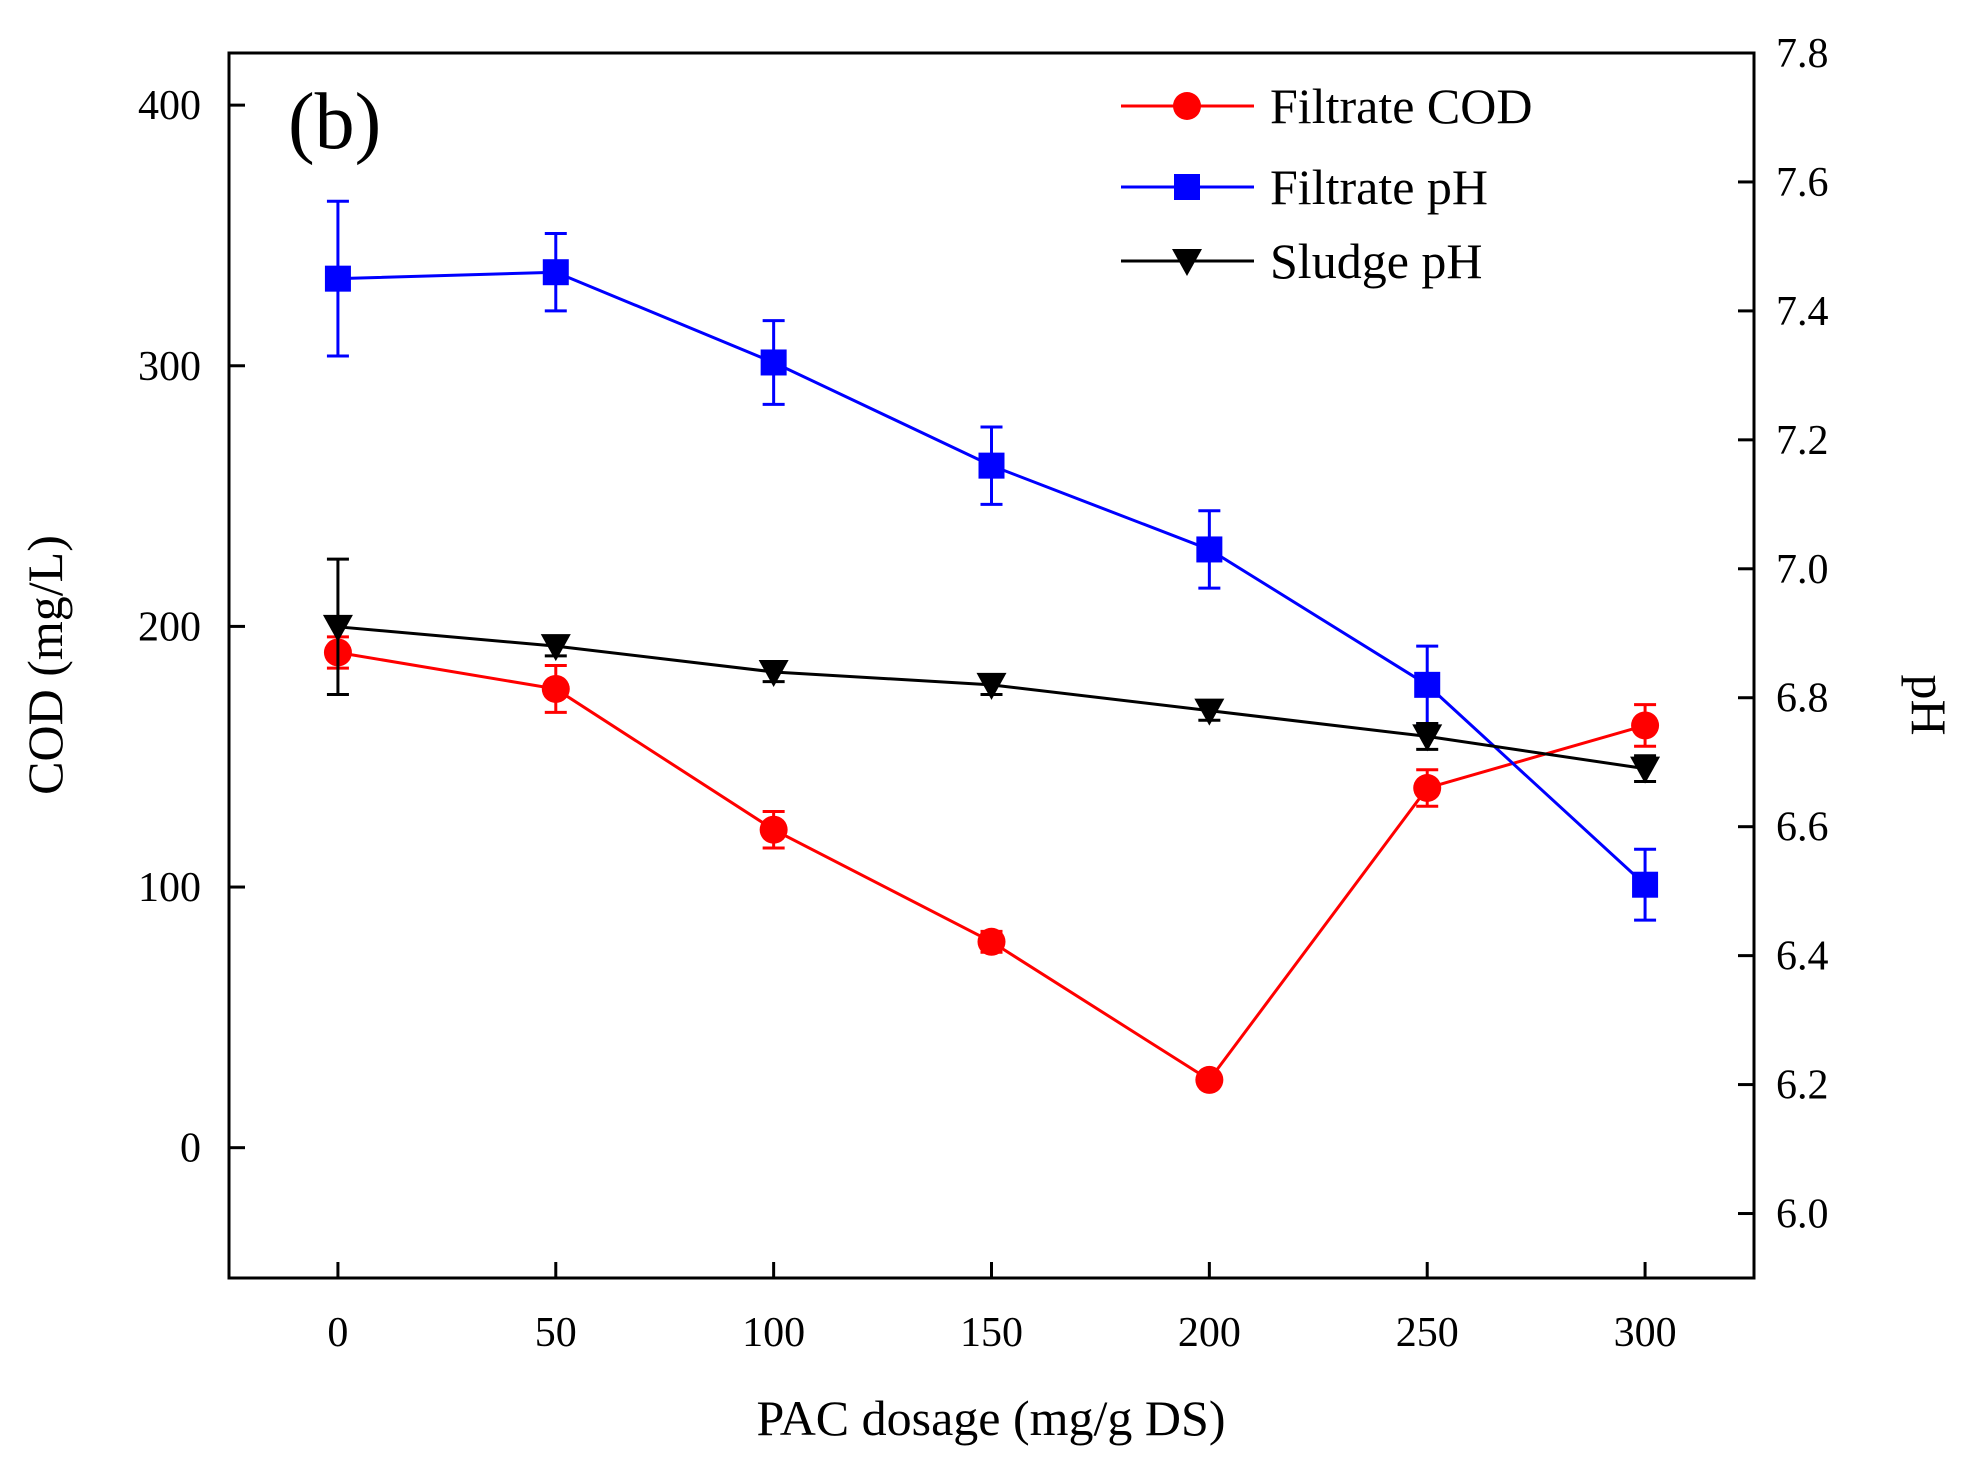  I want to click on y-left-tick-label: 400, so click(169, 106).